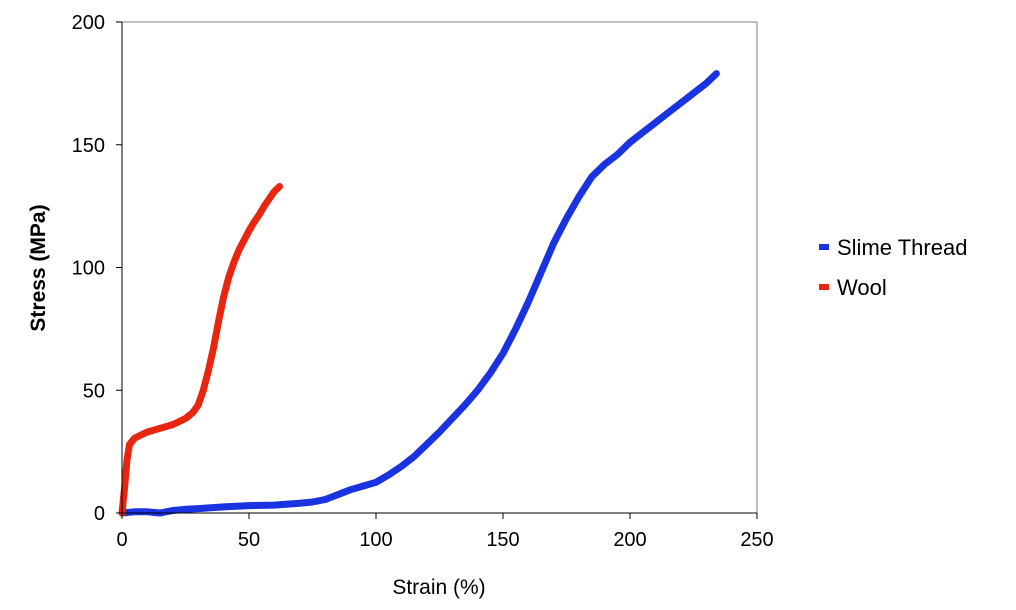  I want to click on x-tick-label: 50, so click(249, 540).